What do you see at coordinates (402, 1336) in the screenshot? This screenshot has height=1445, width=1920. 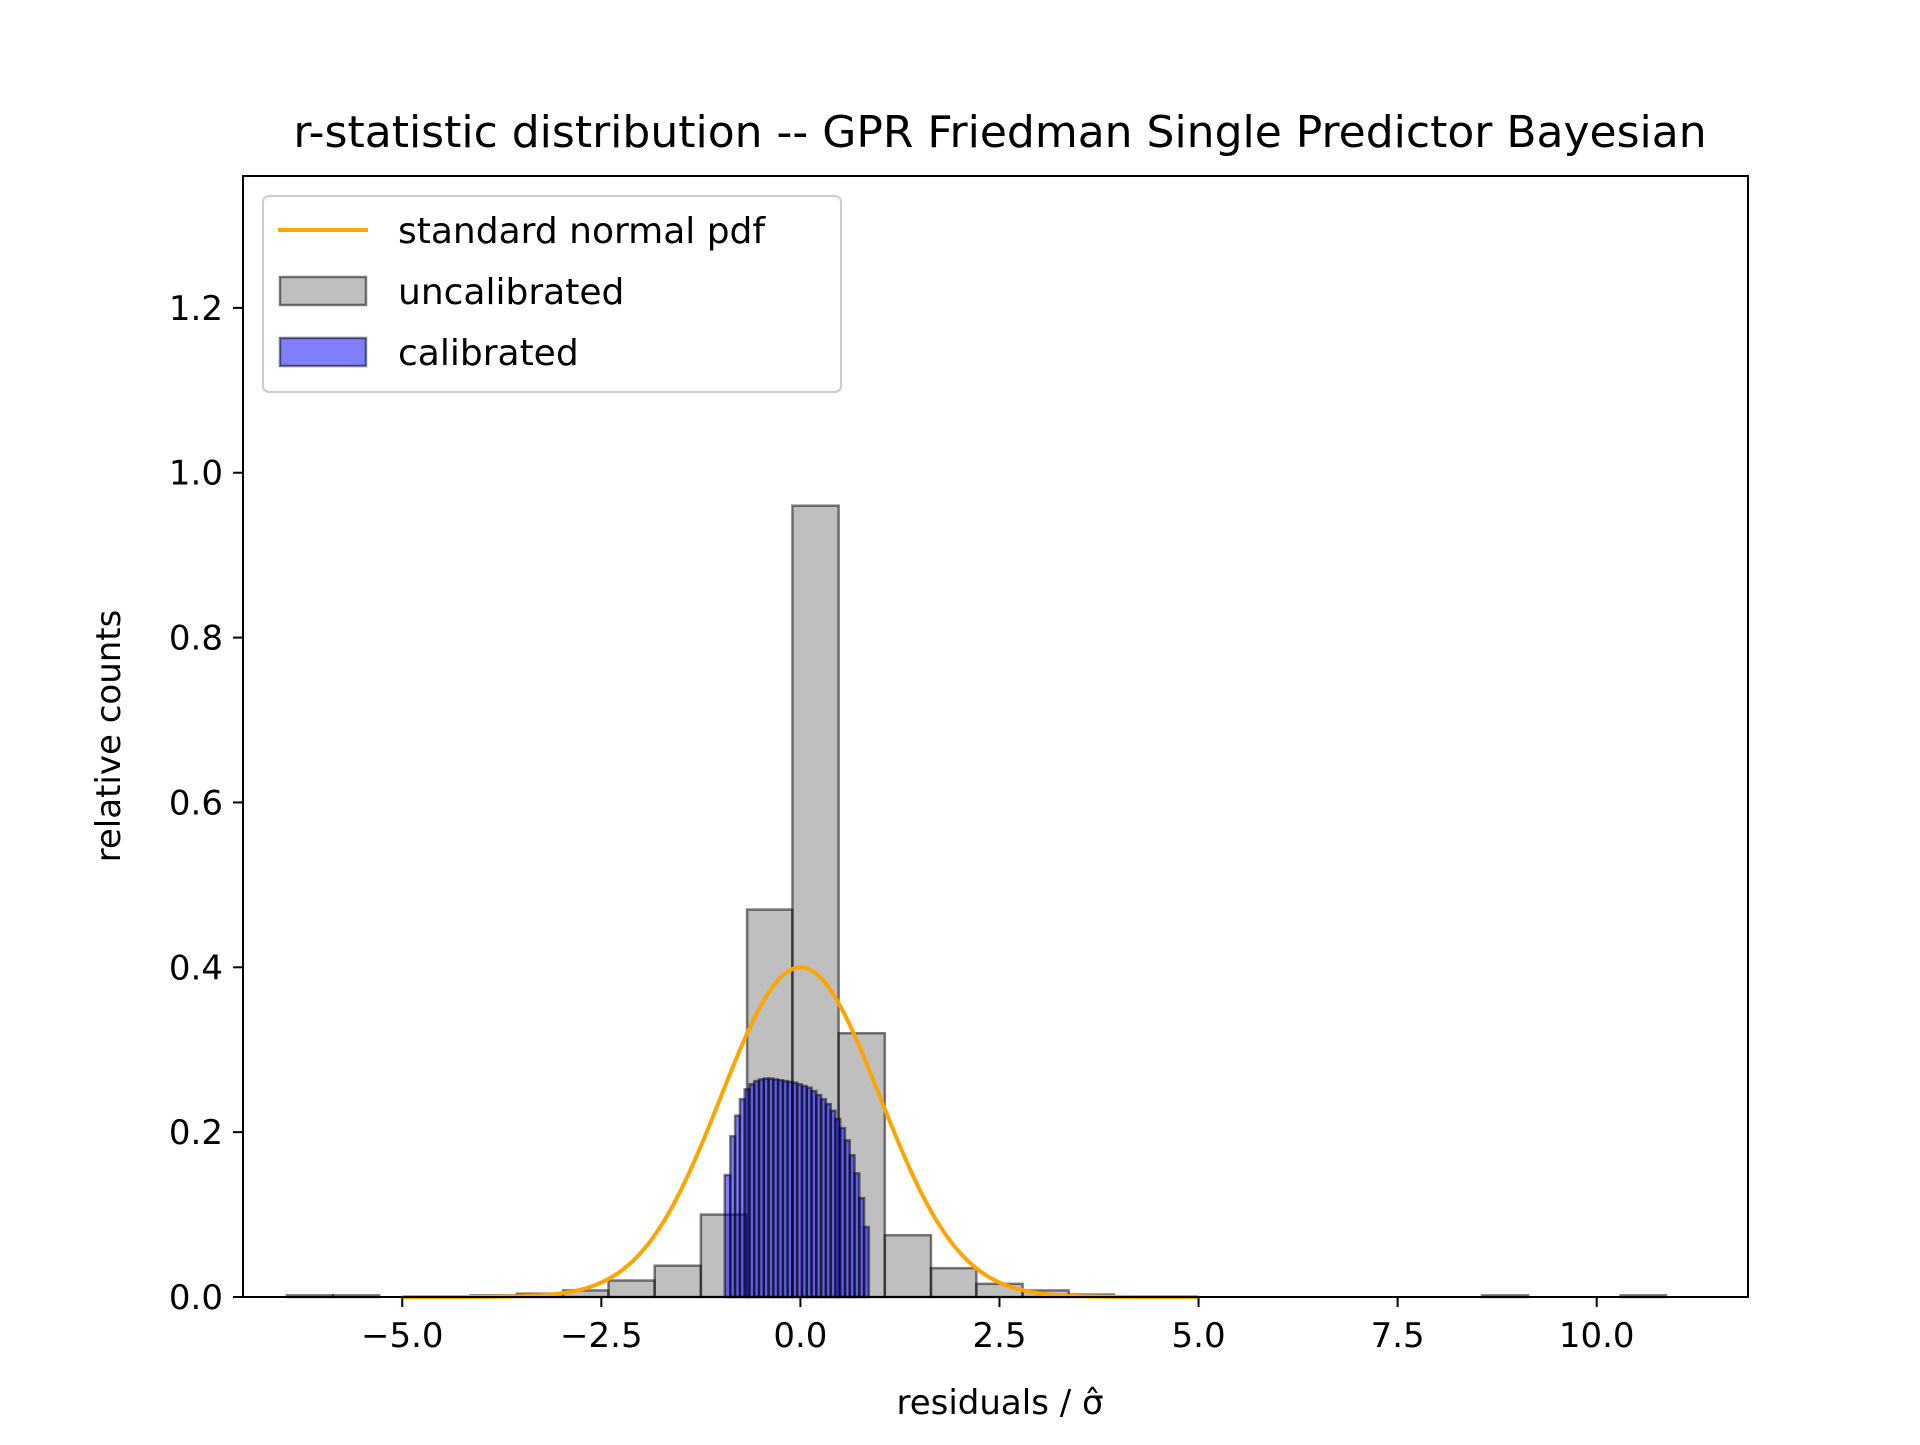 I see `x-tick-label: −5.0` at bounding box center [402, 1336].